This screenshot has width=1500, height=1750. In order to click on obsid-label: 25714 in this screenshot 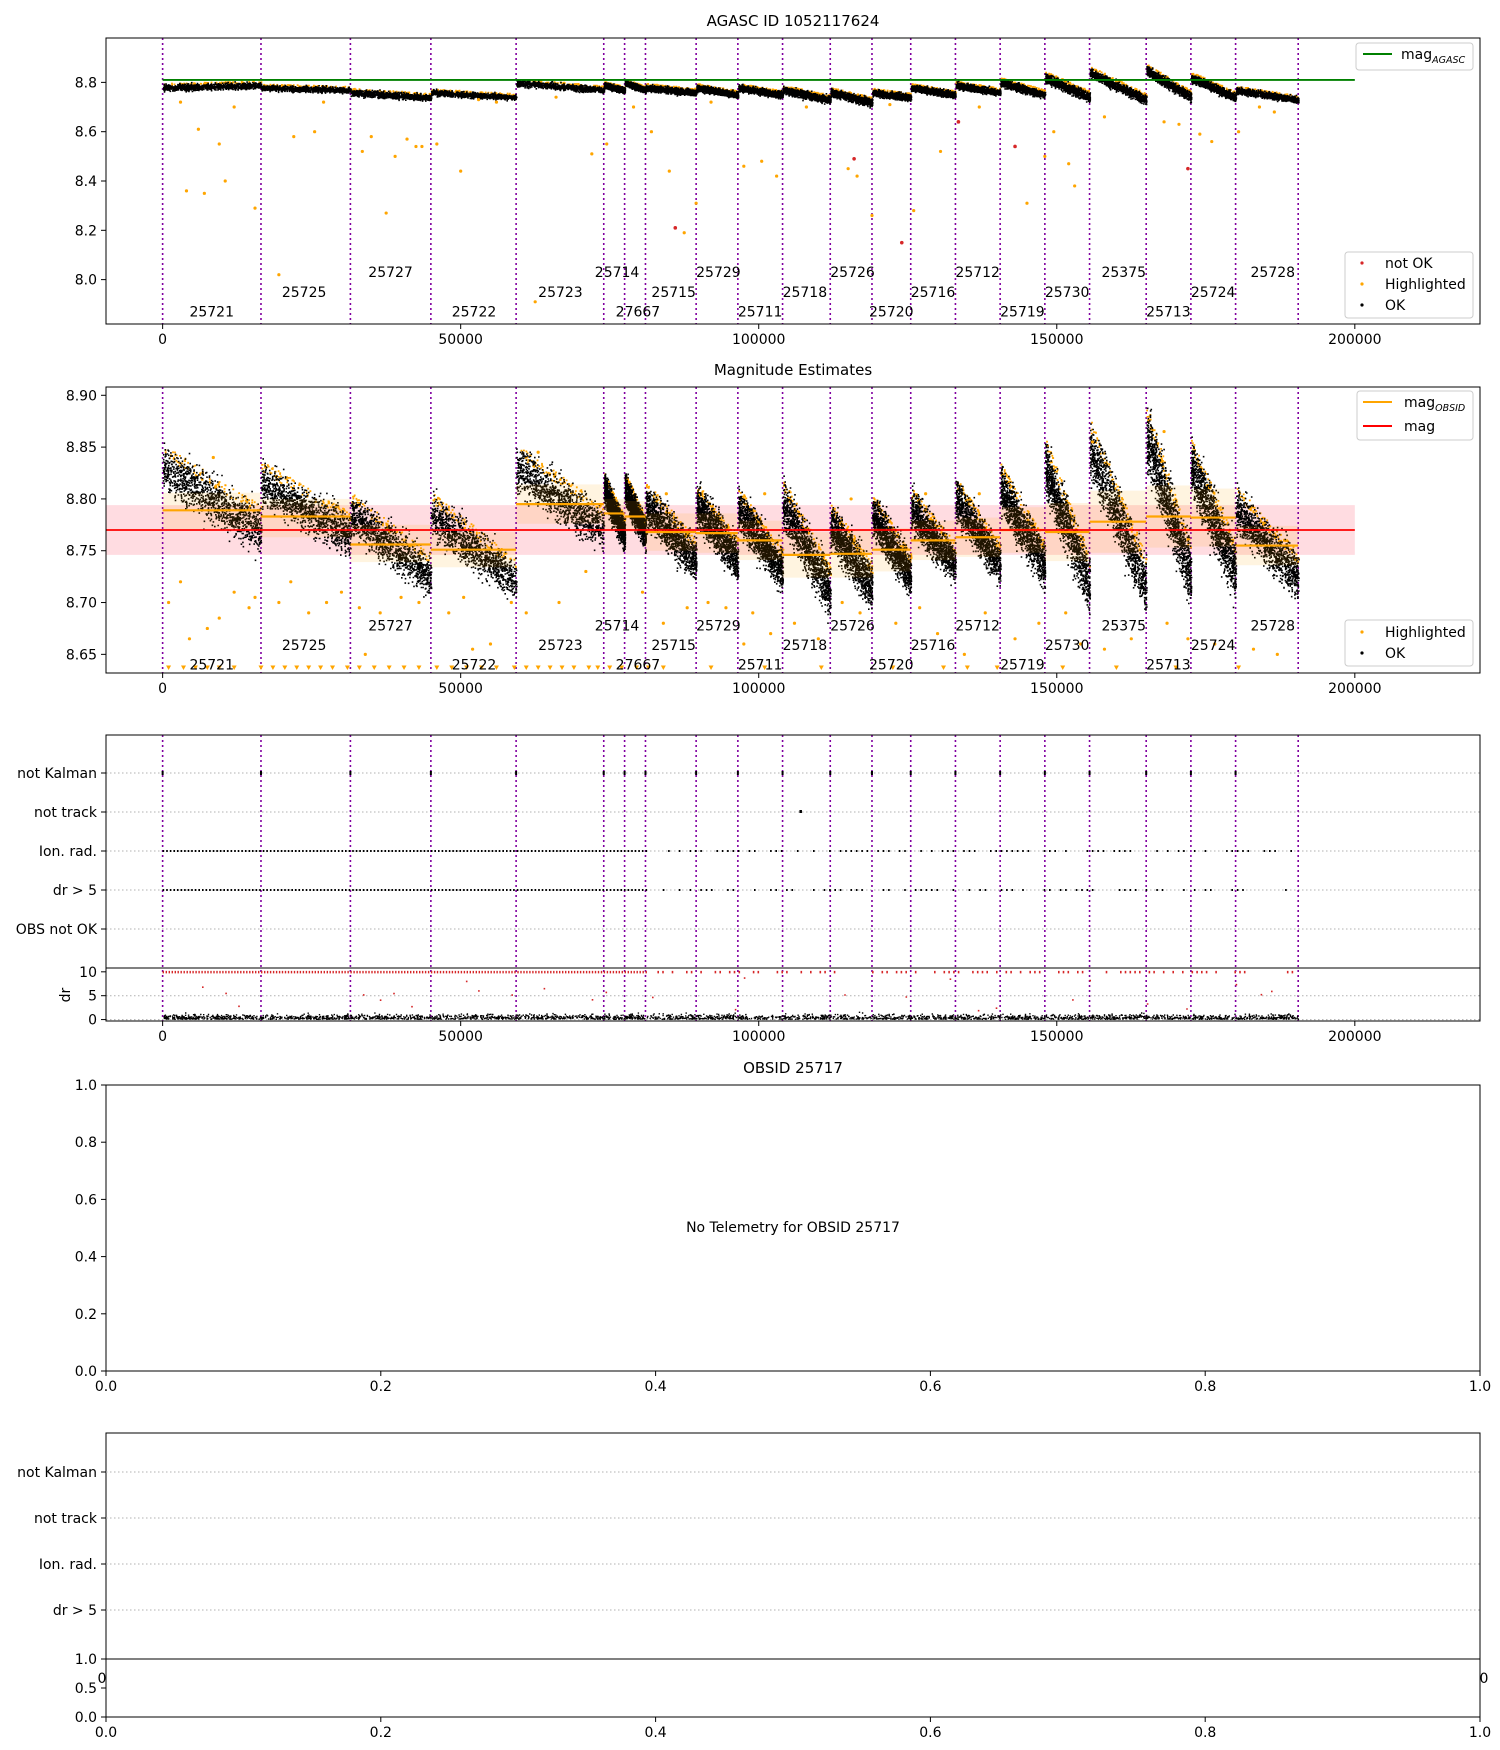, I will do `click(617, 626)`.